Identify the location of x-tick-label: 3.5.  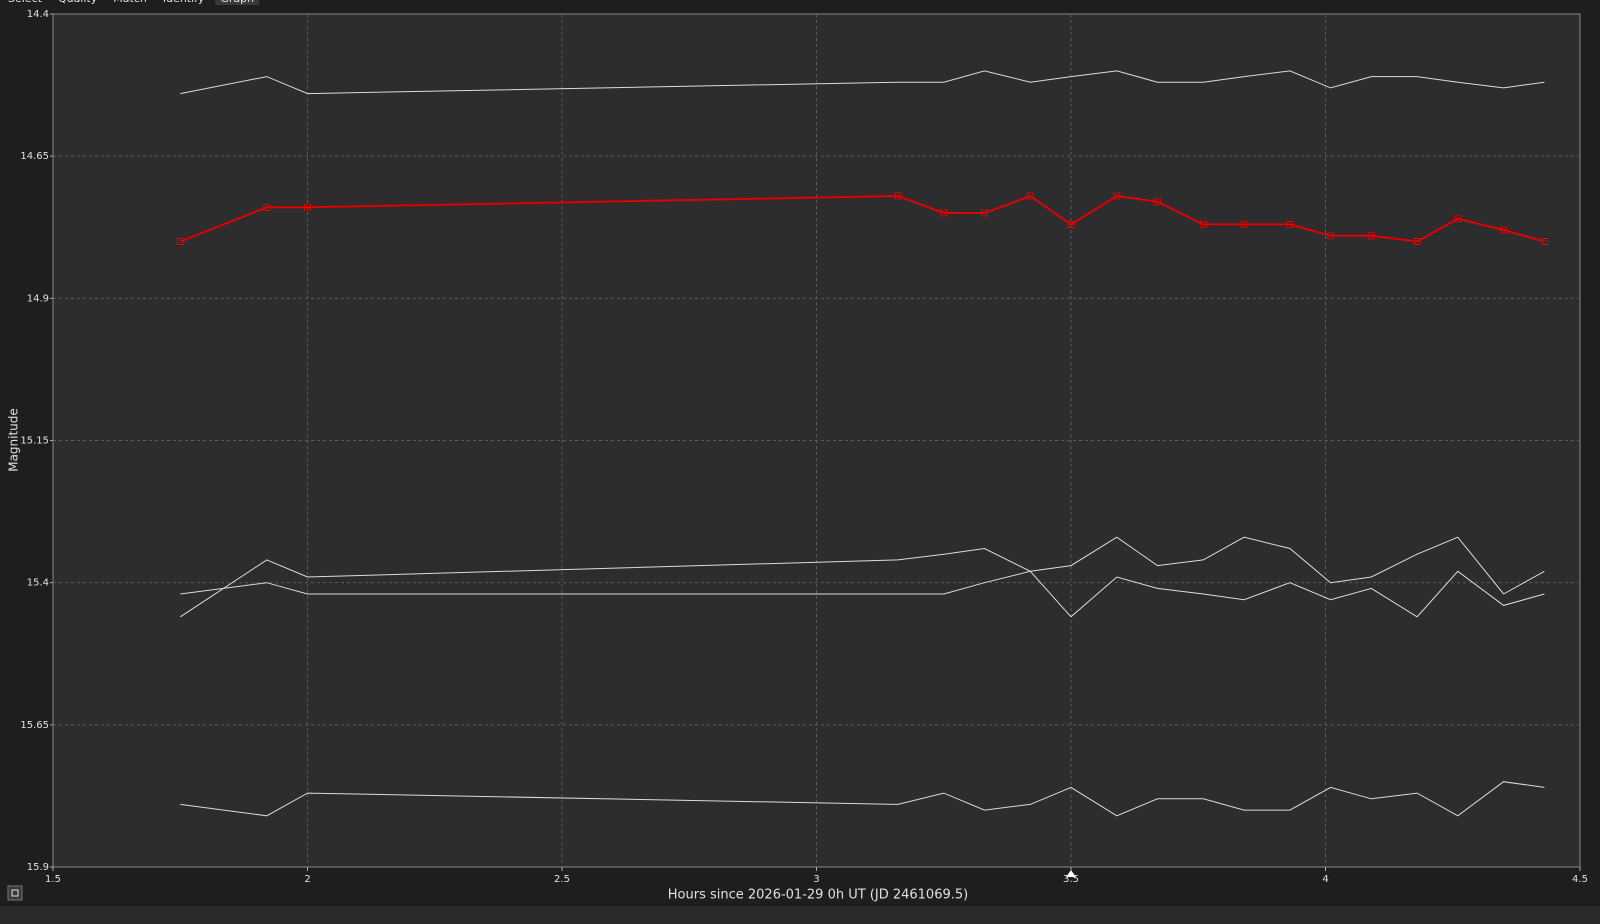
(1071, 879).